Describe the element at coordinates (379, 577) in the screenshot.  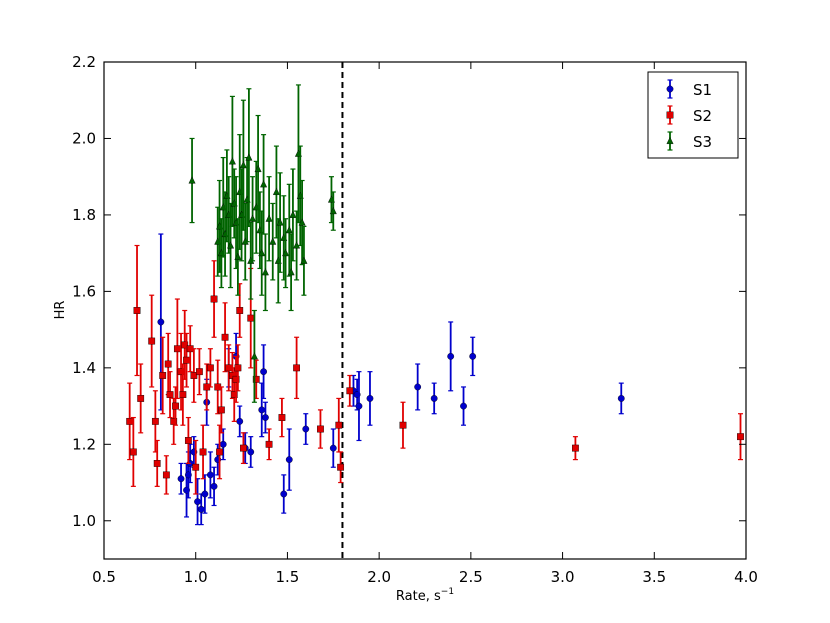
I see `x-tick-label: 2.0` at that location.